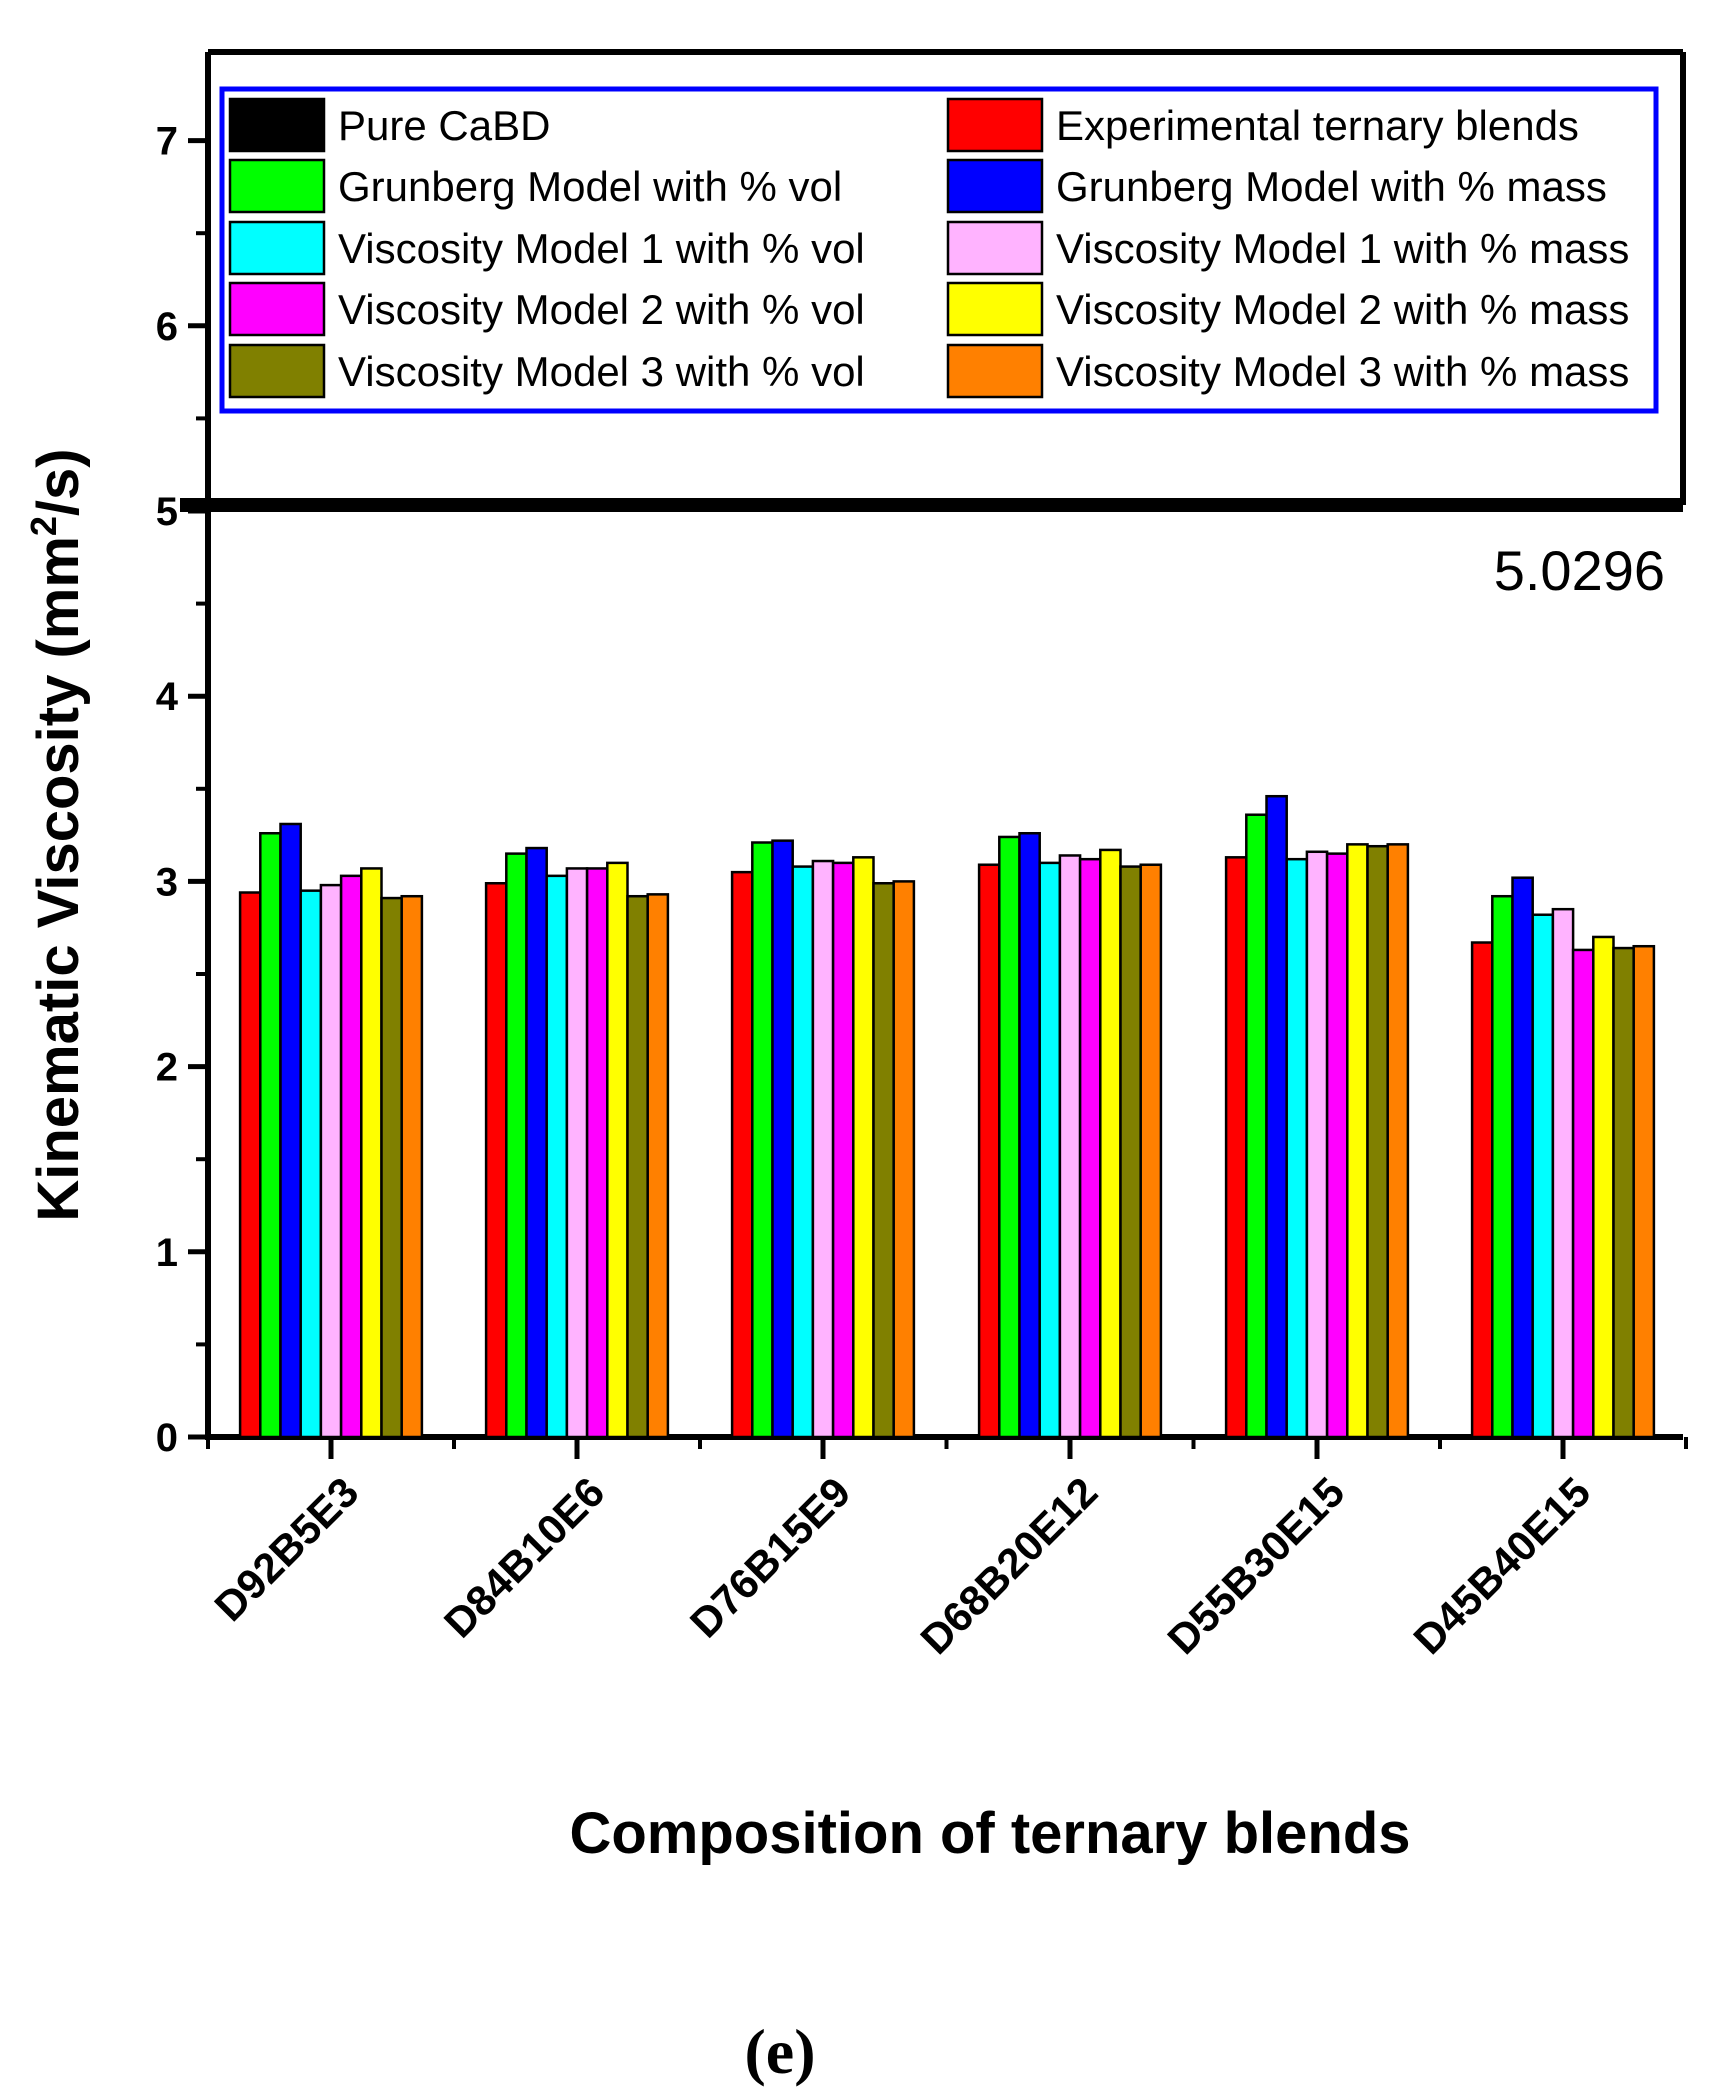 Image resolution: width=1719 pixels, height=2096 pixels. I want to click on legend-label-4: Viscosity Model 1 with % vol, so click(601, 248).